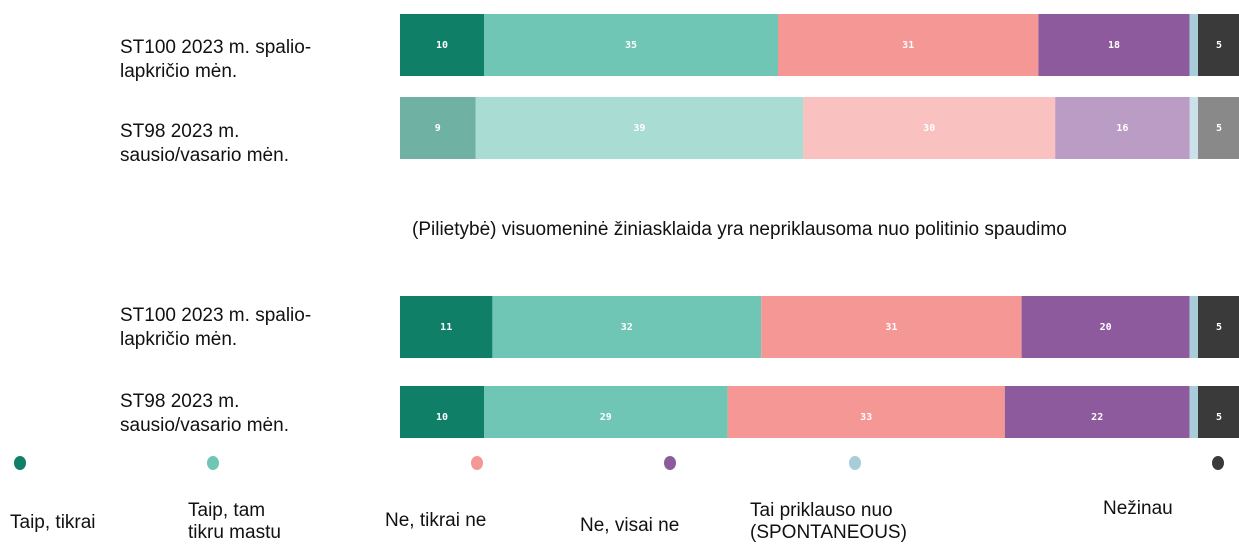  Describe the element at coordinates (1097, 417) in the screenshot. I see `value-label: 22` at that location.